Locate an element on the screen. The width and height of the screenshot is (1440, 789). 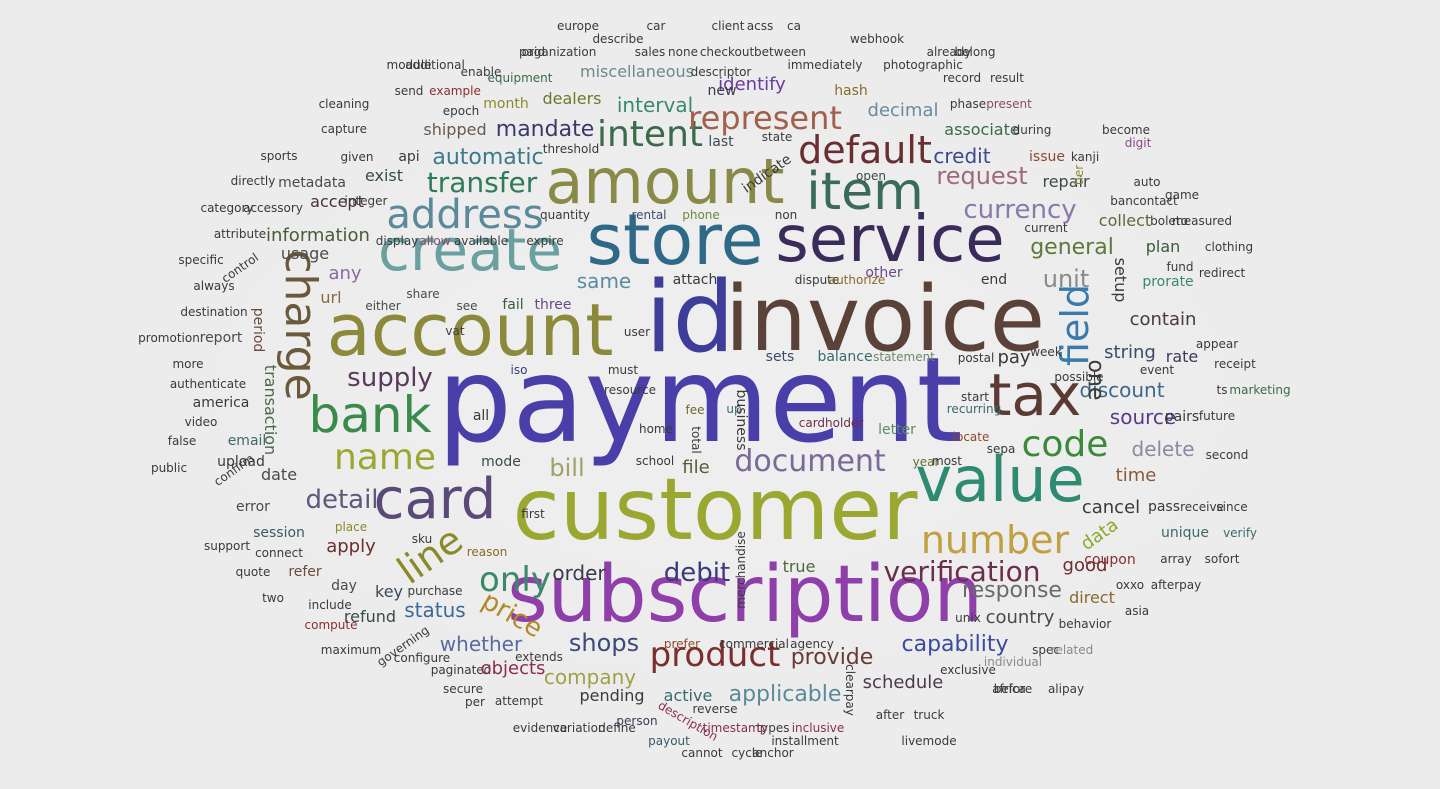
word-accept: accept is located at coordinates (337, 201).